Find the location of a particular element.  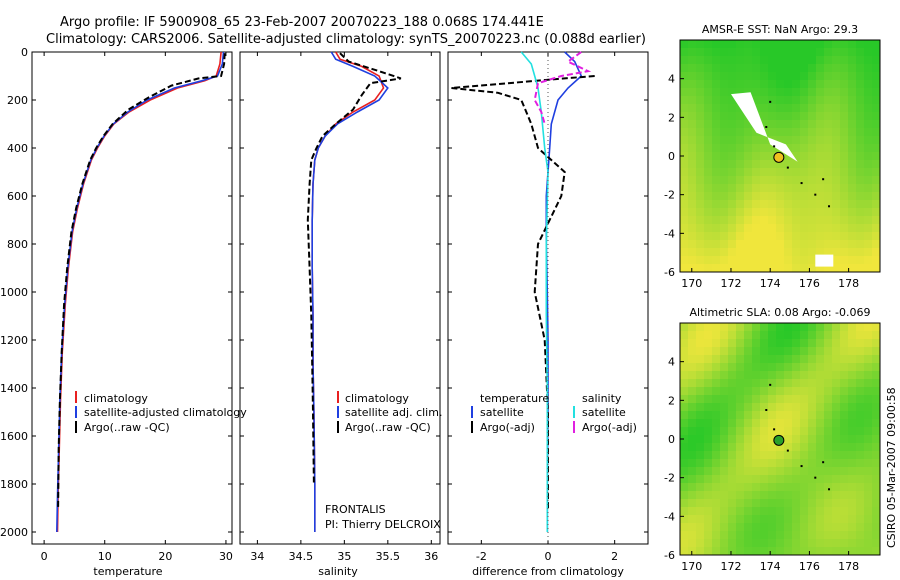

salinity-xlabel: salinity is located at coordinates (338, 571).